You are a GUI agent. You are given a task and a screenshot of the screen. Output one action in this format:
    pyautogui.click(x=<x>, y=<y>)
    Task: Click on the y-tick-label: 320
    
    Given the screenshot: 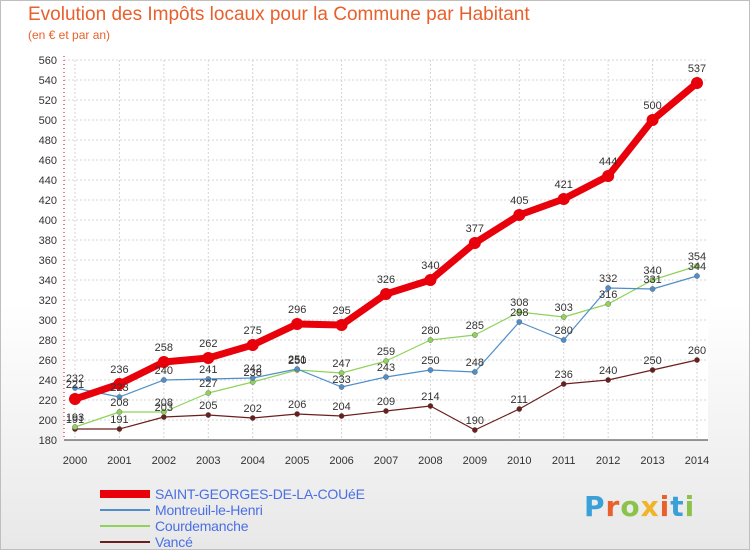 What is the action you would take?
    pyautogui.click(x=48, y=301)
    